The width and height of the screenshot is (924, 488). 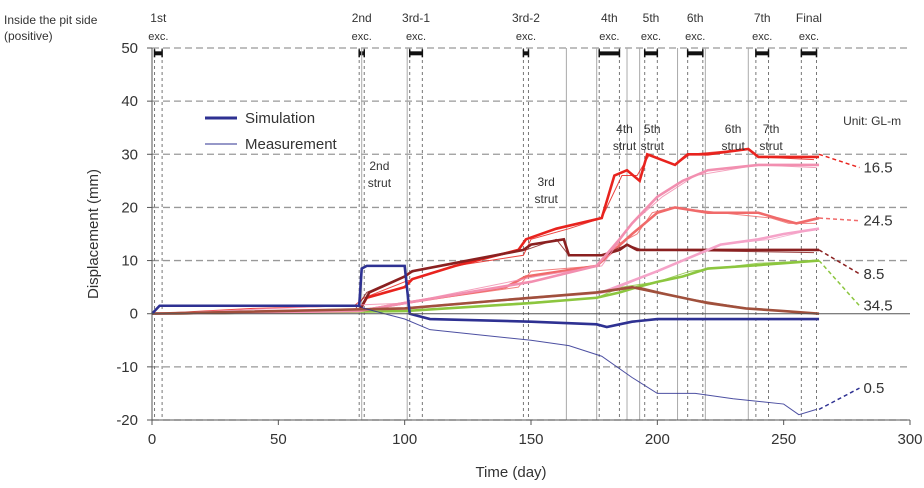 I want to click on x-tick-label: 300, so click(x=909, y=439).